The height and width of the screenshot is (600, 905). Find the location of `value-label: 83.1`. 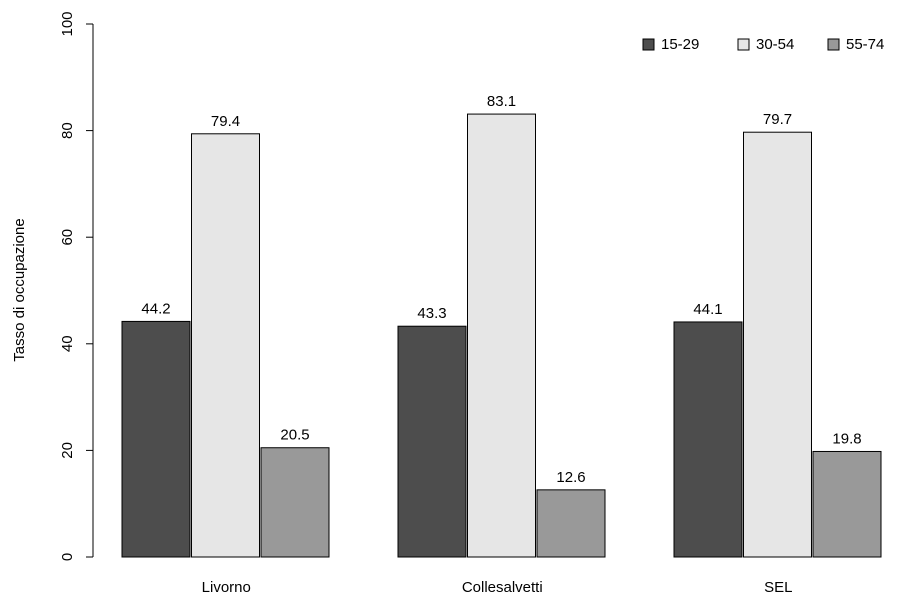

value-label: 83.1 is located at coordinates (501, 101).